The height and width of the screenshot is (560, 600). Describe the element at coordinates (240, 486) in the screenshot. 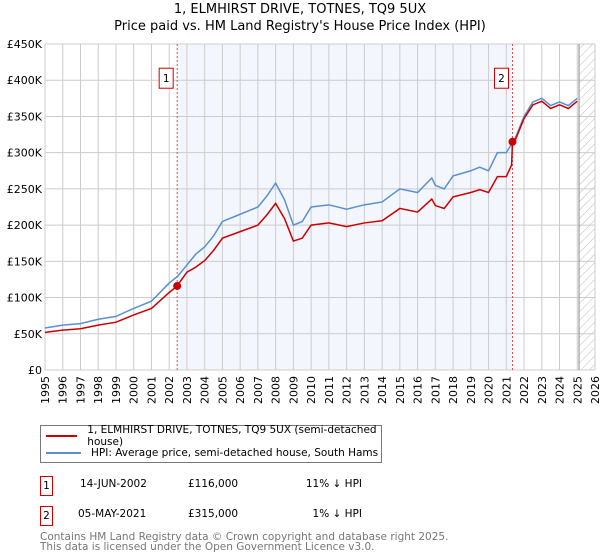

I see `sale-row-1: 1 14-JUN-2002 £116,000 11% ↓ HPI` at that location.